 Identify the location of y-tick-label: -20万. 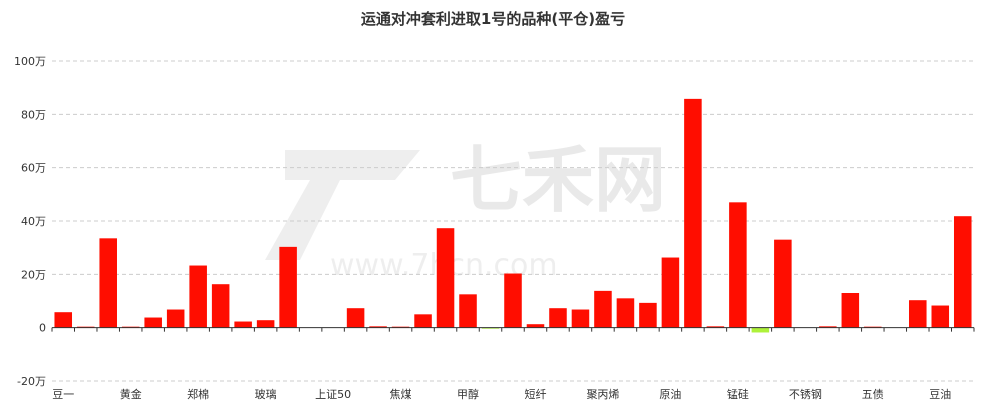
(31, 381).